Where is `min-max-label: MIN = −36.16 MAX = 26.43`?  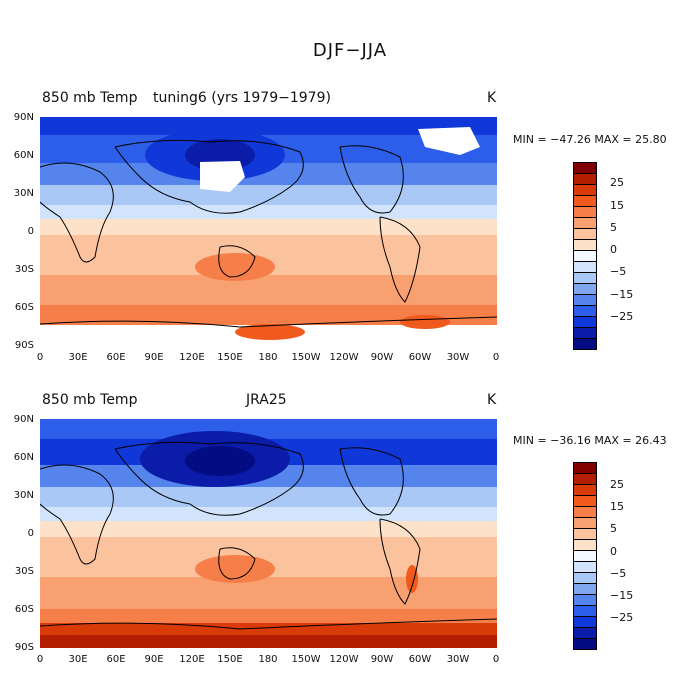
min-max-label: MIN = −36.16 MAX = 26.43 is located at coordinates (590, 440).